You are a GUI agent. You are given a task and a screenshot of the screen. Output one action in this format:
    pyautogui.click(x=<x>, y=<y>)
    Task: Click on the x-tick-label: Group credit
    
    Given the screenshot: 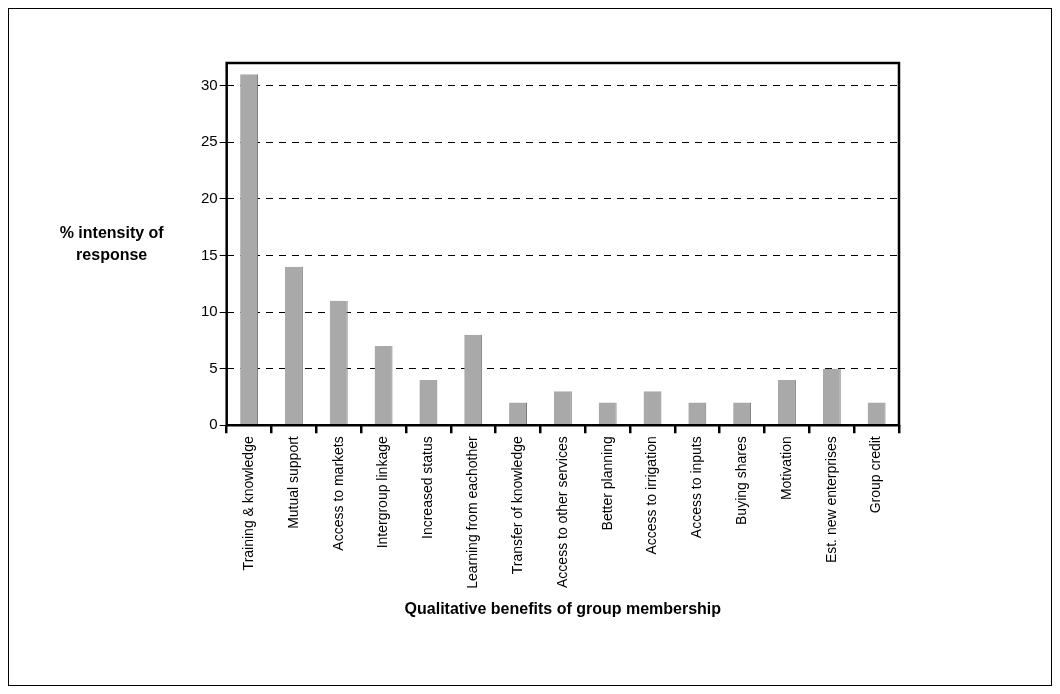 What is the action you would take?
    pyautogui.click(x=875, y=475)
    